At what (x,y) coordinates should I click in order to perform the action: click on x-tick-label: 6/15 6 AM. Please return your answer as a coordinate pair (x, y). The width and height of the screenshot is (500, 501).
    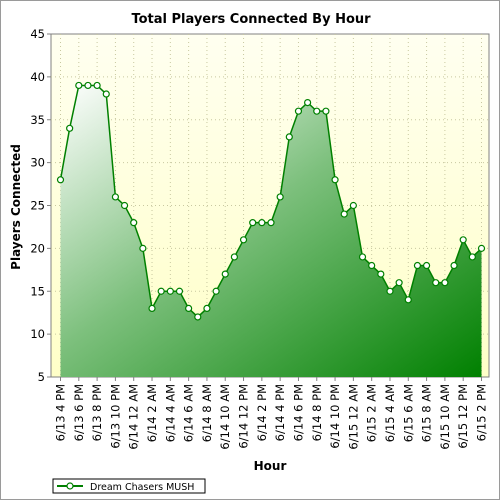
    Looking at the image, I should click on (408, 413).